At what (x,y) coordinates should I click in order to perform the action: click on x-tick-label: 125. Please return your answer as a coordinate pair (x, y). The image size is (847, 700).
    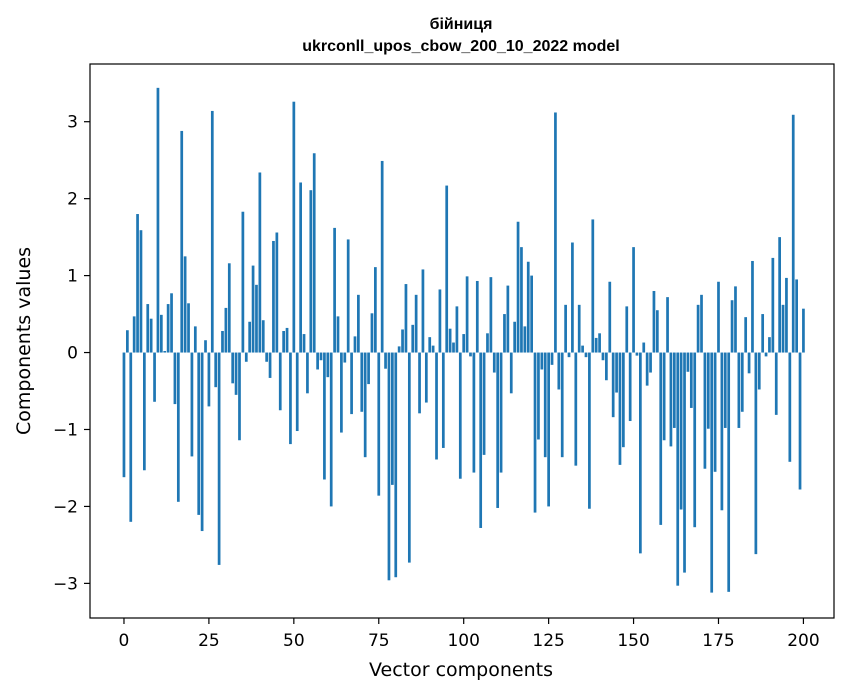
    Looking at the image, I should click on (548, 641).